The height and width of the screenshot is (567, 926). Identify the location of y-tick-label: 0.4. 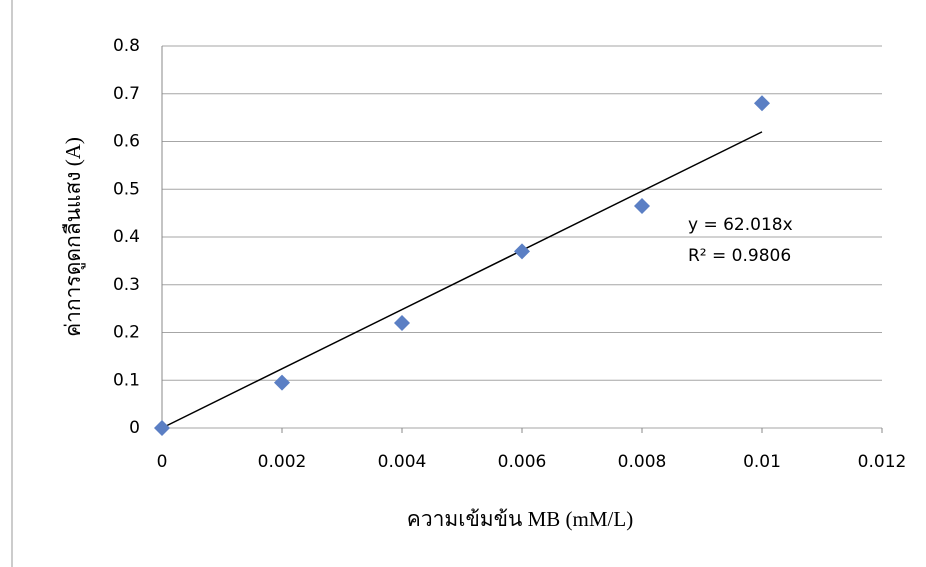
(126, 237).